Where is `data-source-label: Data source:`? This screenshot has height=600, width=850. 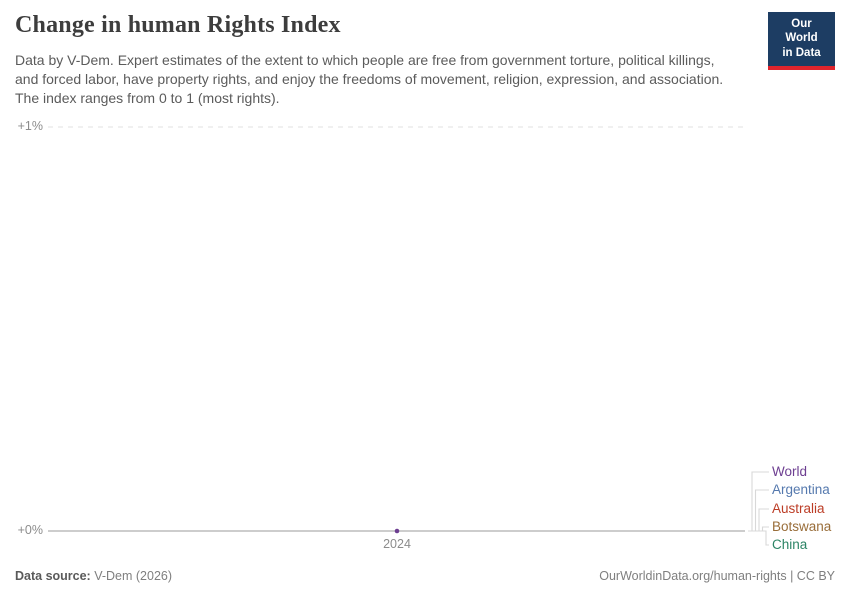
data-source-label: Data source: is located at coordinates (53, 576).